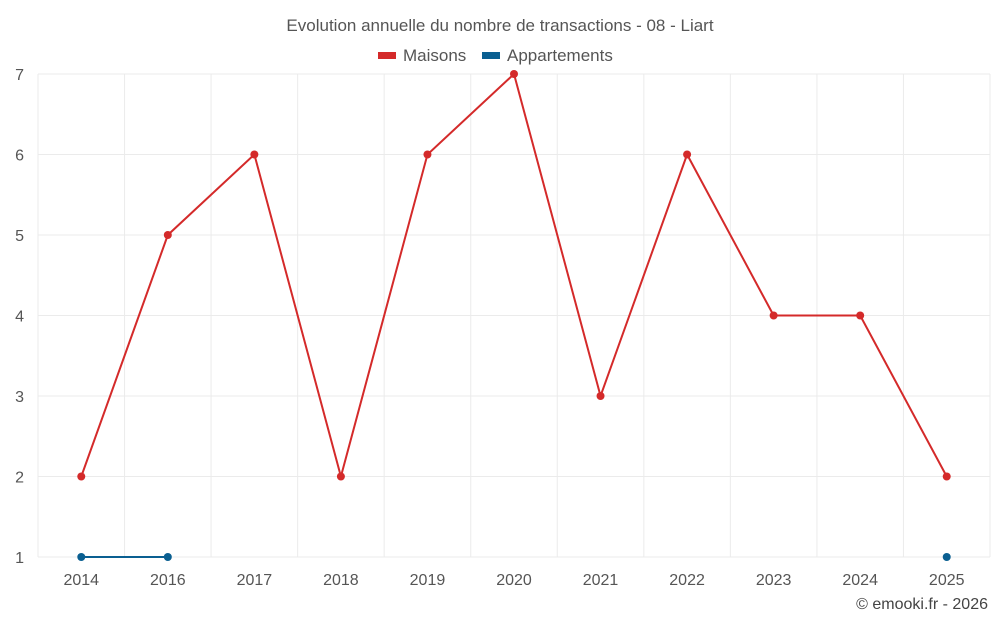 The image size is (1000, 625). I want to click on x-tick-label: 2023, so click(774, 580).